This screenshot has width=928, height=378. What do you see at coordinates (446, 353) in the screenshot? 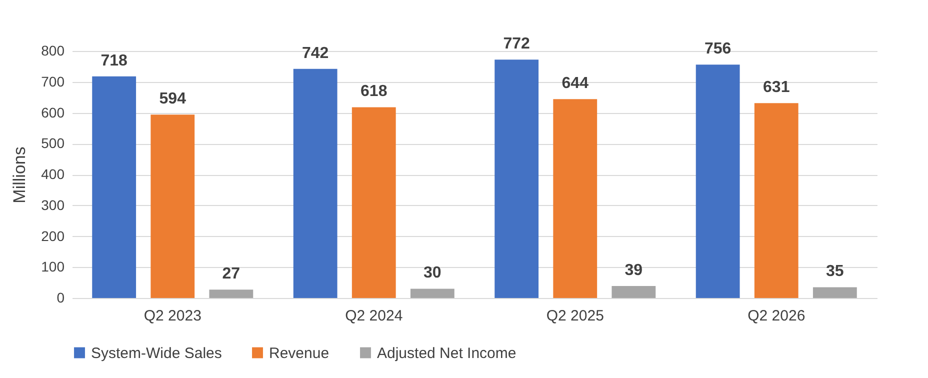
I see `legend-label: Adjusted Net Income` at bounding box center [446, 353].